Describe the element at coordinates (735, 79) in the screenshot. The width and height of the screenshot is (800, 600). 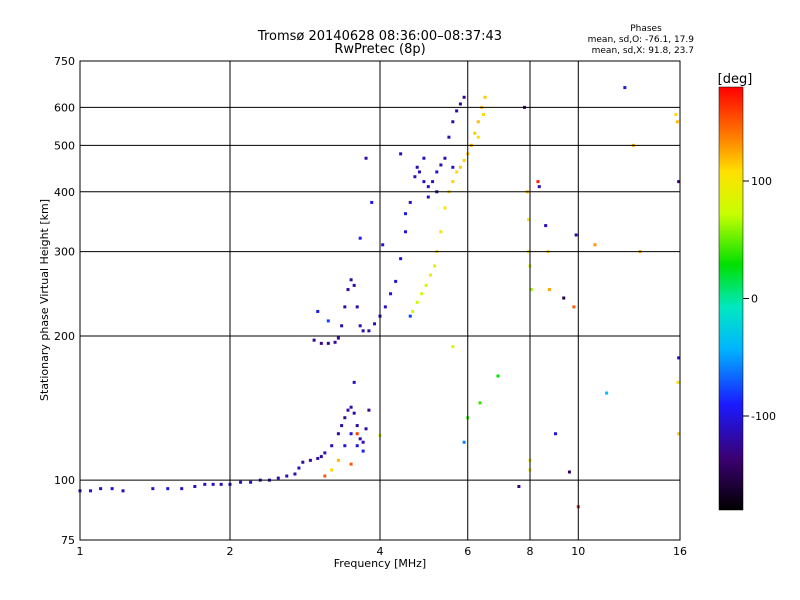
I see `colorbar-label: [deg]` at that location.